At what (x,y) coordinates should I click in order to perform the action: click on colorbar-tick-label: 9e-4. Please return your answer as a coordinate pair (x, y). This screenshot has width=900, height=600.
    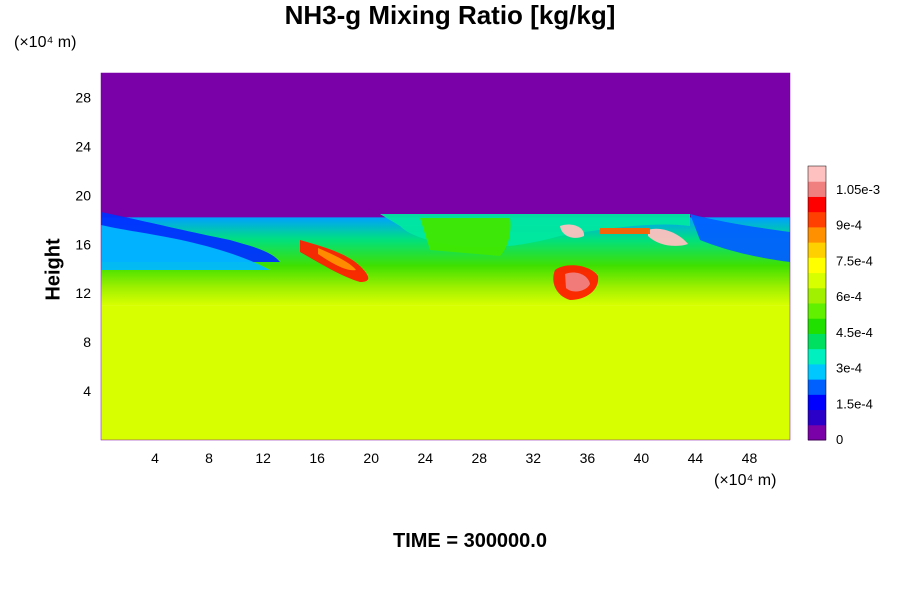
    Looking at the image, I should click on (849, 225).